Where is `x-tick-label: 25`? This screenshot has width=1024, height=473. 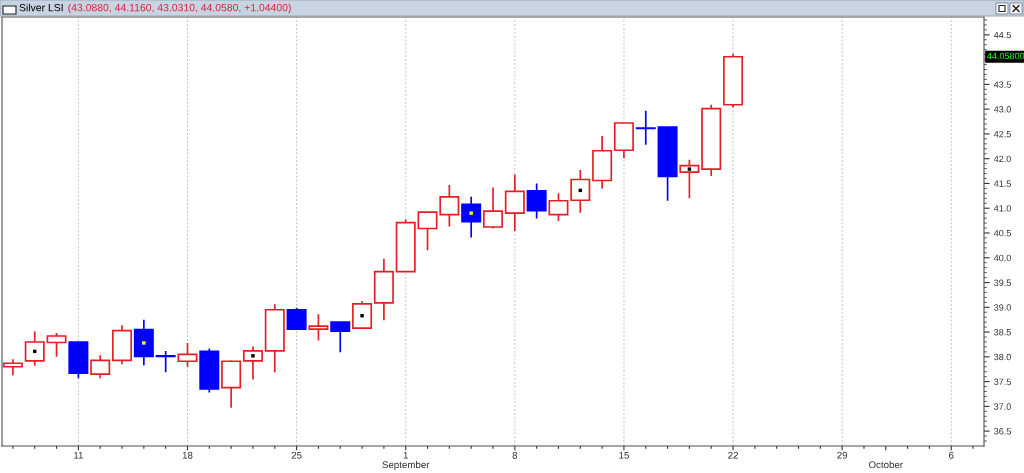 x-tick-label: 25 is located at coordinates (296, 455).